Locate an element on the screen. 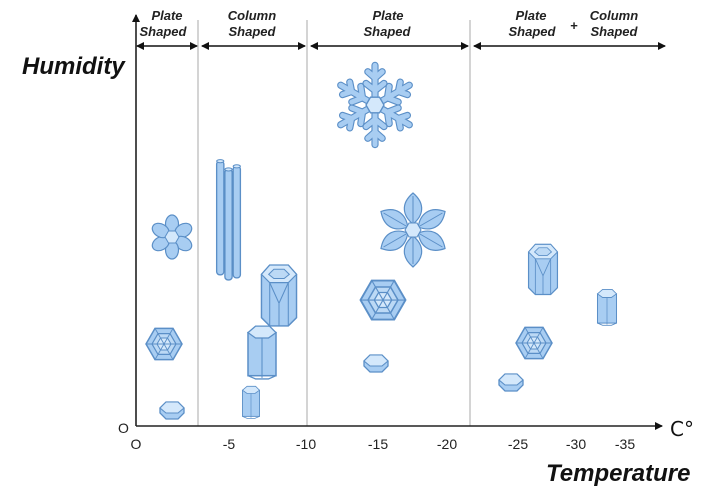 This screenshot has height=500, width=723. header-3-line-2: Shaped is located at coordinates (388, 31).